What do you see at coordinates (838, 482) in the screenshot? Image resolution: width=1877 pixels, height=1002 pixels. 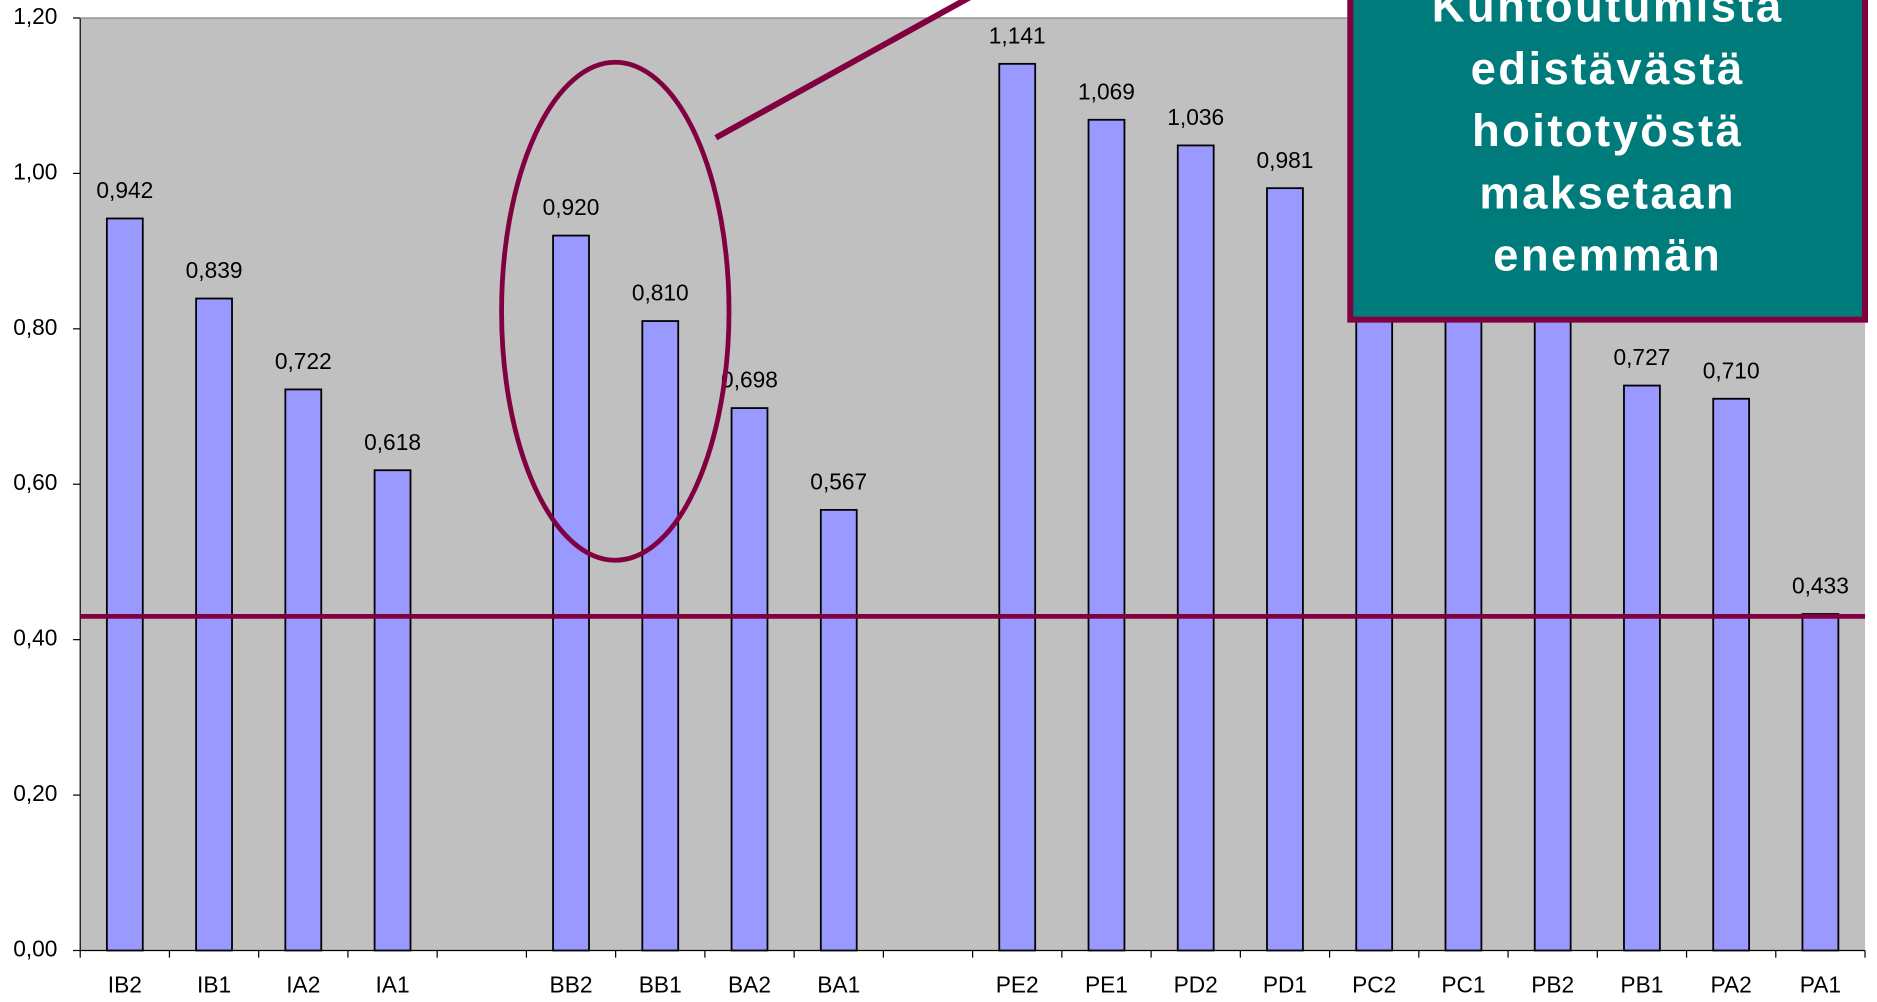 I see `value-label: 0,567` at bounding box center [838, 482].